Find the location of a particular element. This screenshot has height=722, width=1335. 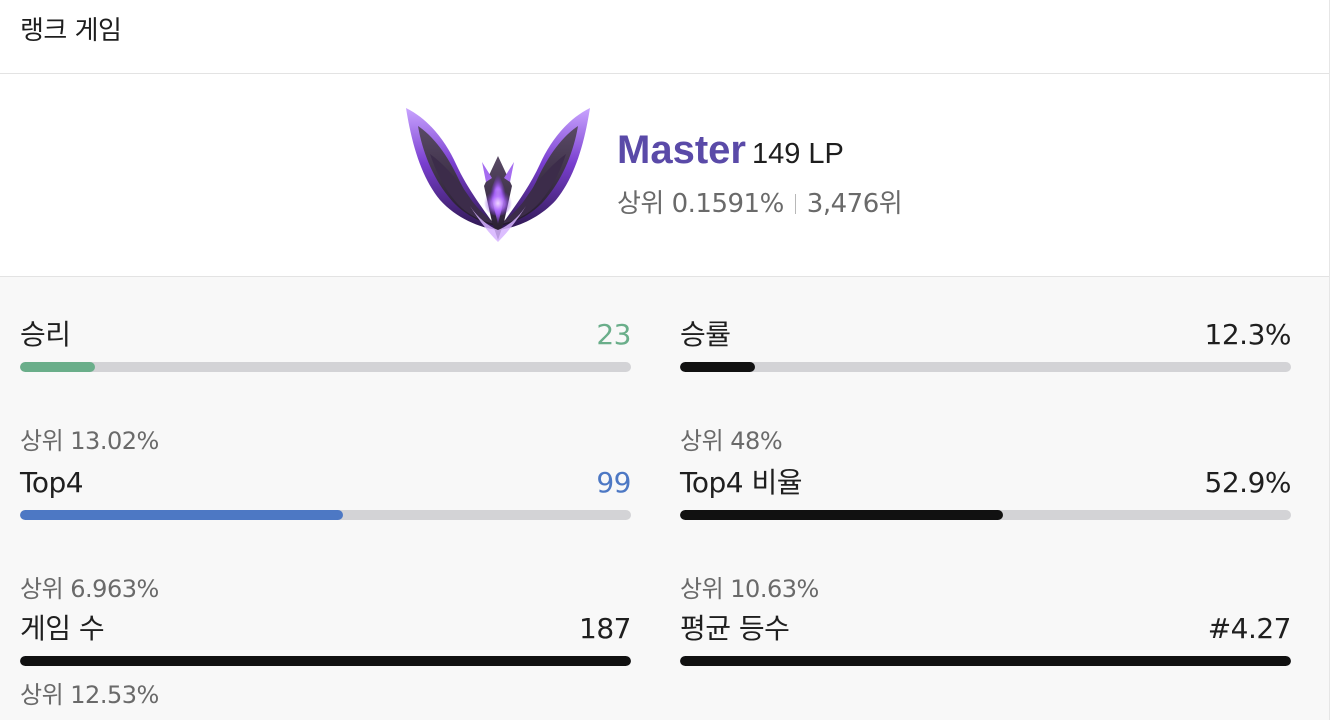

stat-label: 게임 수 is located at coordinates (62, 628).